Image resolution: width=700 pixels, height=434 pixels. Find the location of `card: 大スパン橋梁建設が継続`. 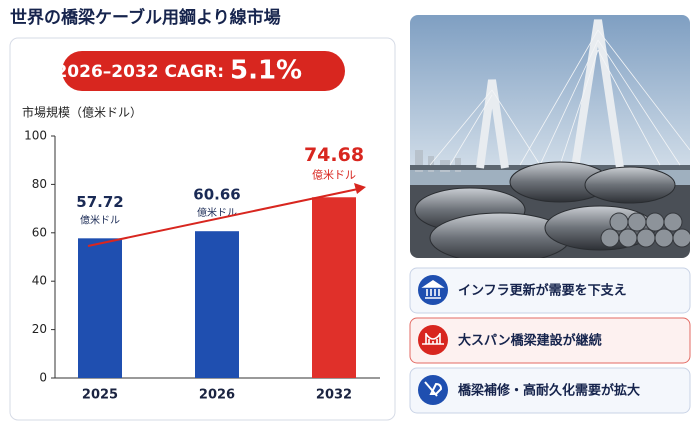

card: 大スパン橋梁建設が継続 is located at coordinates (550, 340).